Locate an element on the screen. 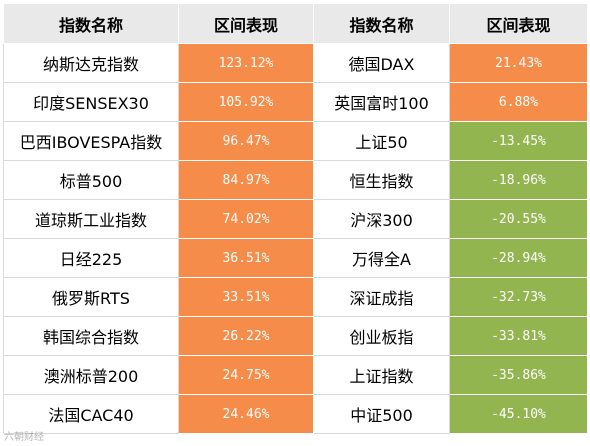  left-performance-value: 74.02% is located at coordinates (246, 219).